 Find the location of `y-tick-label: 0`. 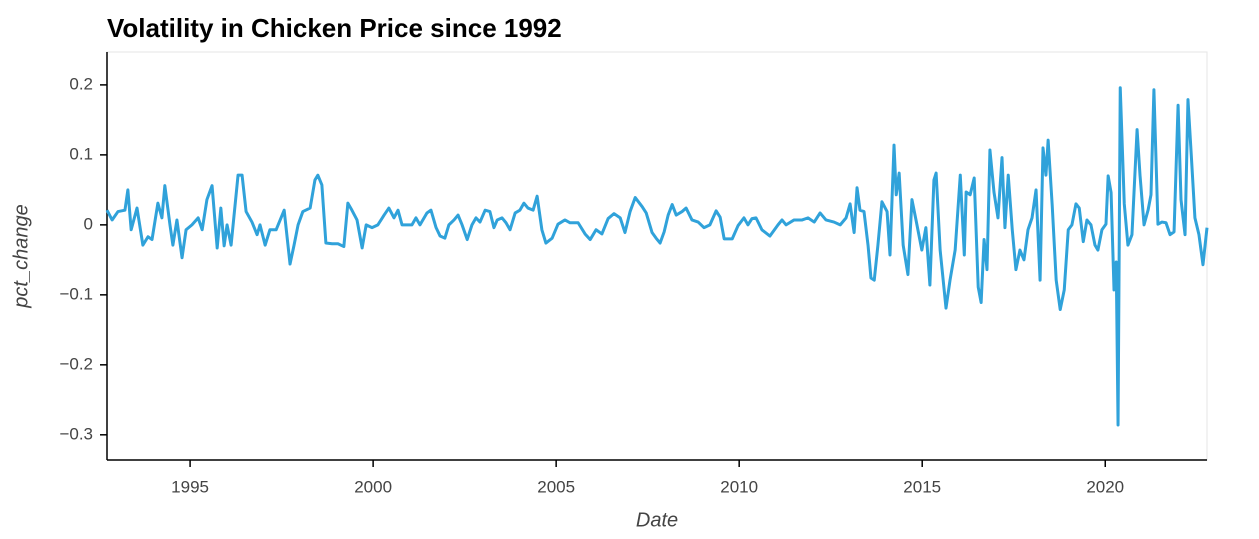

y-tick-label: 0 is located at coordinates (88, 223).